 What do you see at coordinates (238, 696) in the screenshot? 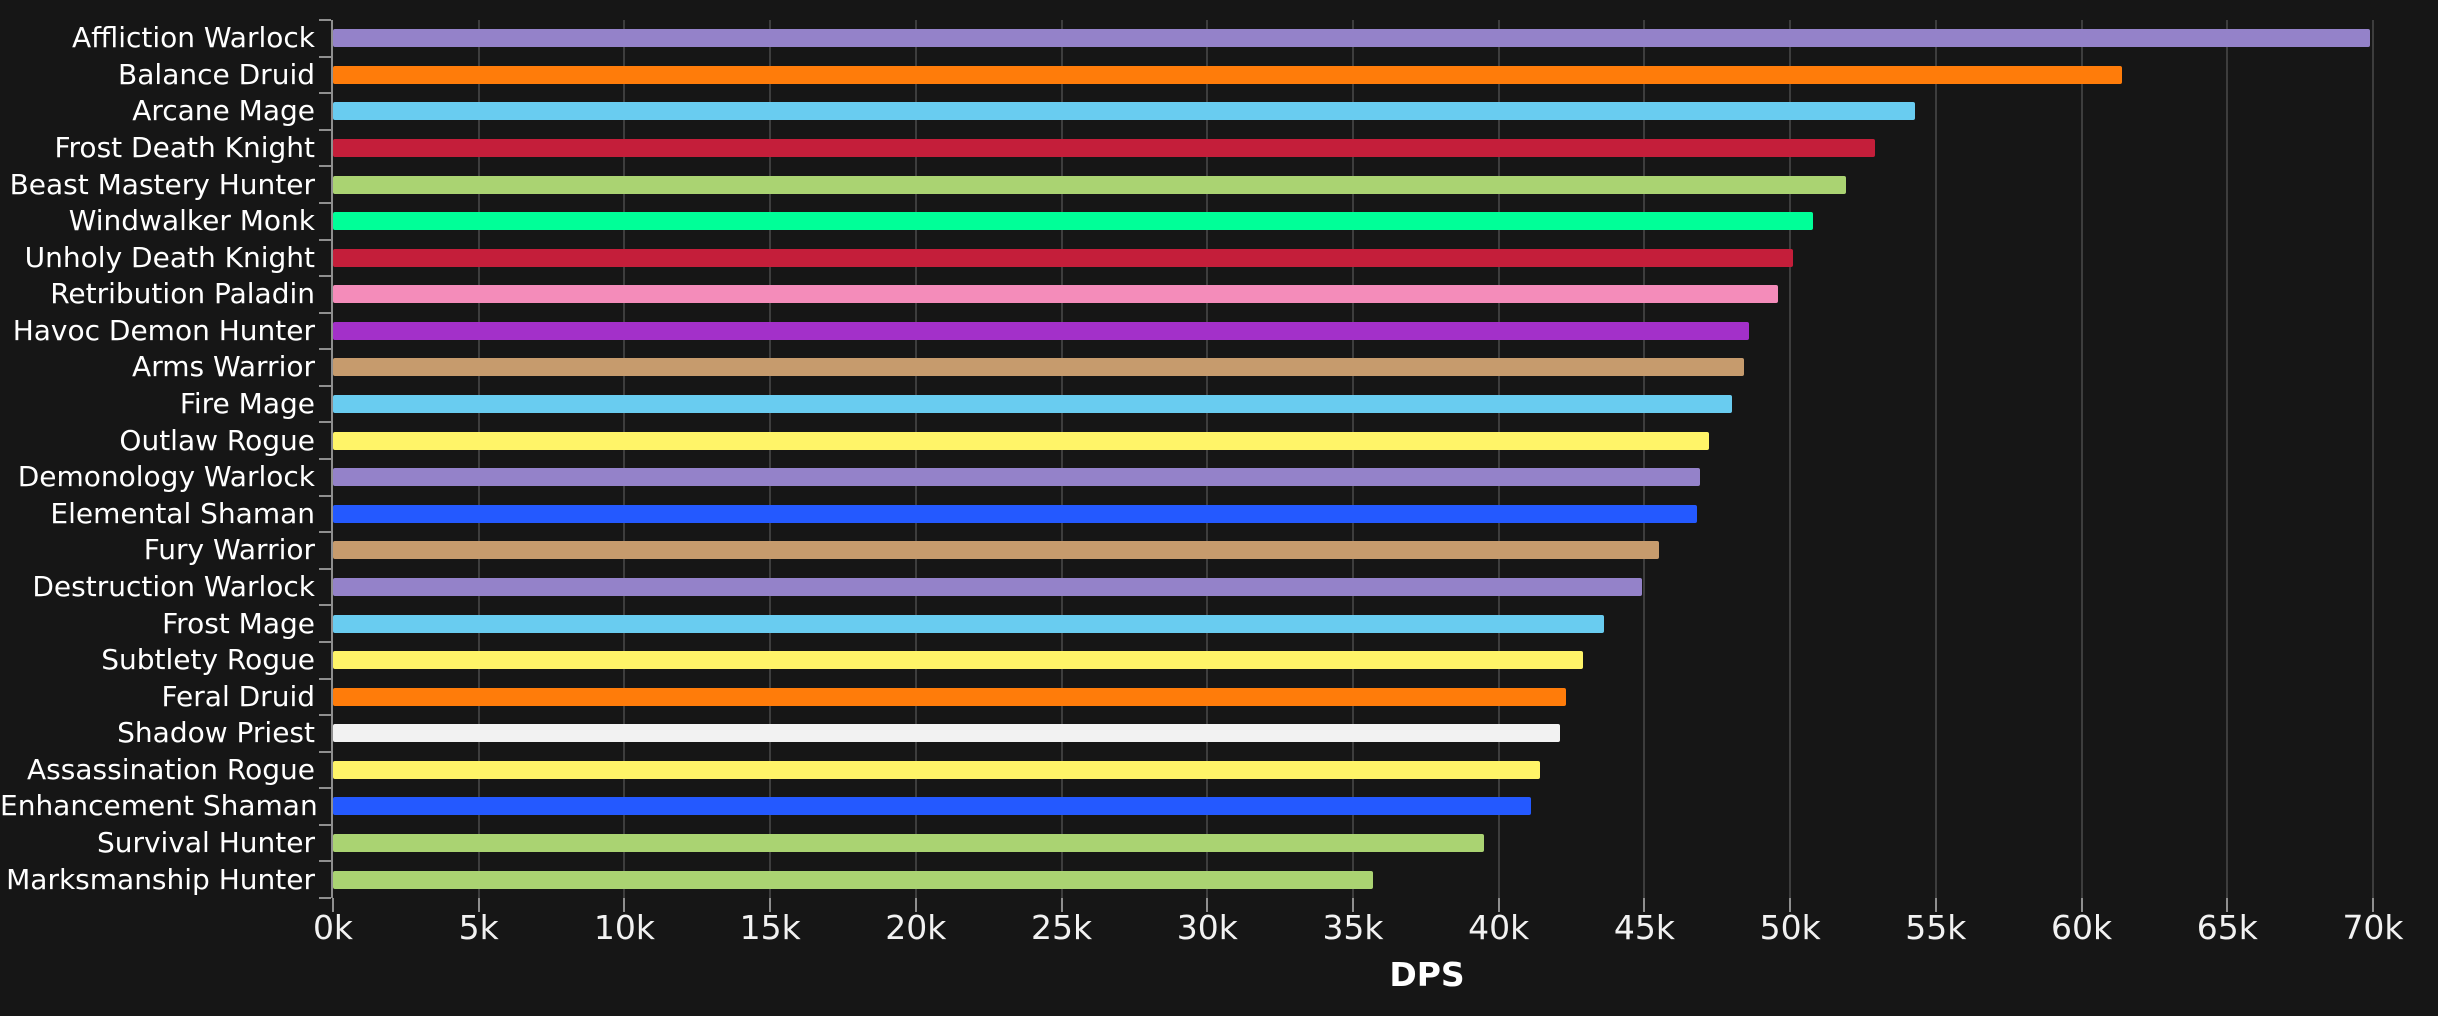
I see `spec-label: Feral Druid` at bounding box center [238, 696].